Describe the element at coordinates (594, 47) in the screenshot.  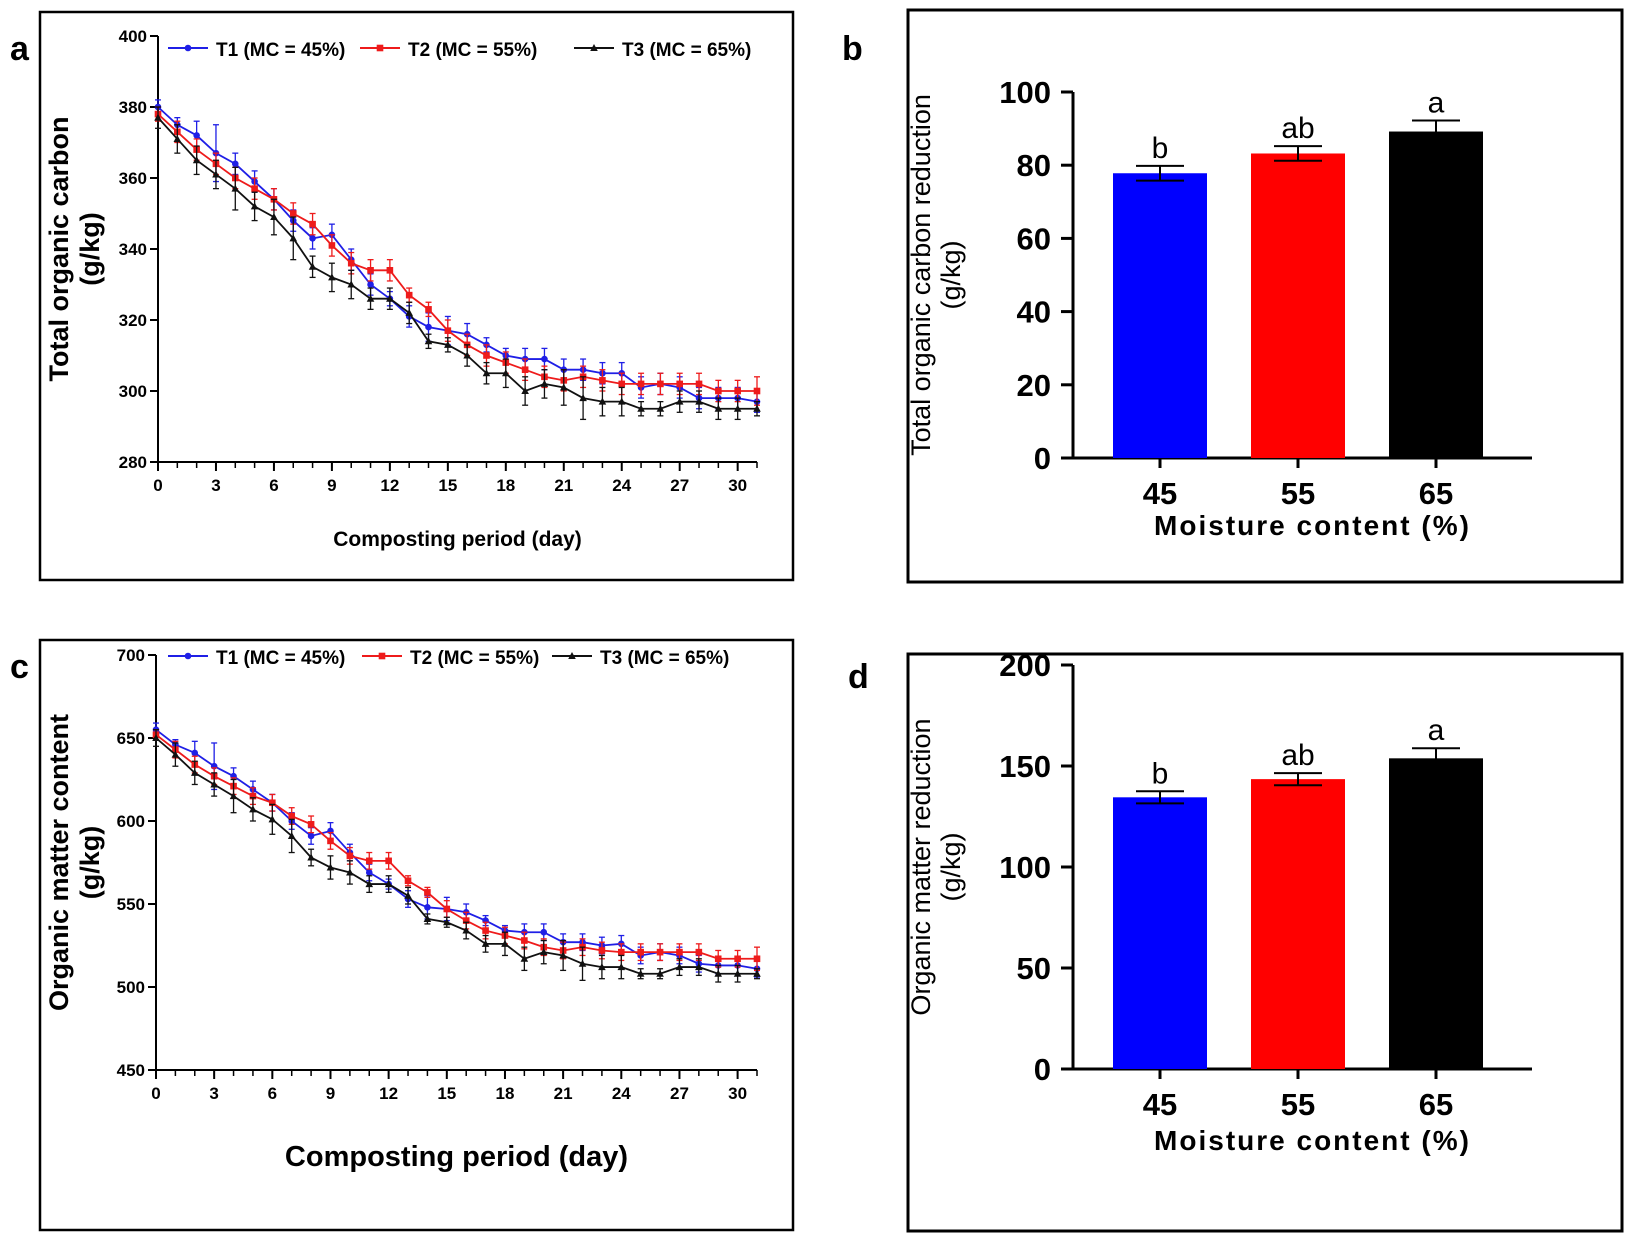
I see `a-legend-3-marker` at that location.